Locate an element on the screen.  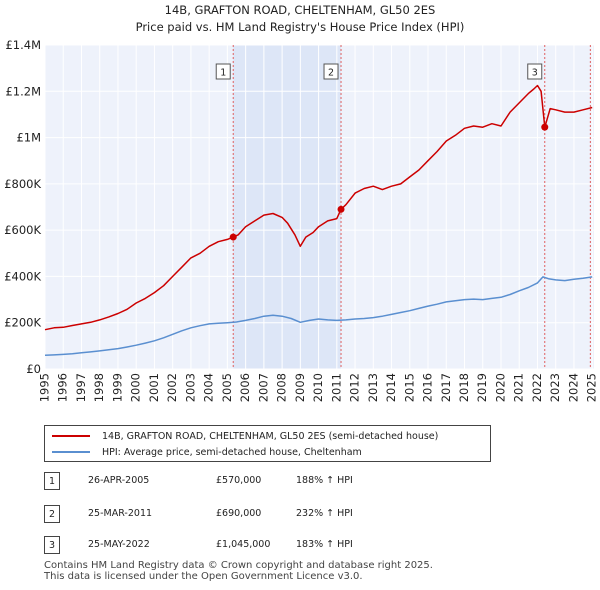
x-tick-label: 2006 is located at coordinates (245, 387).